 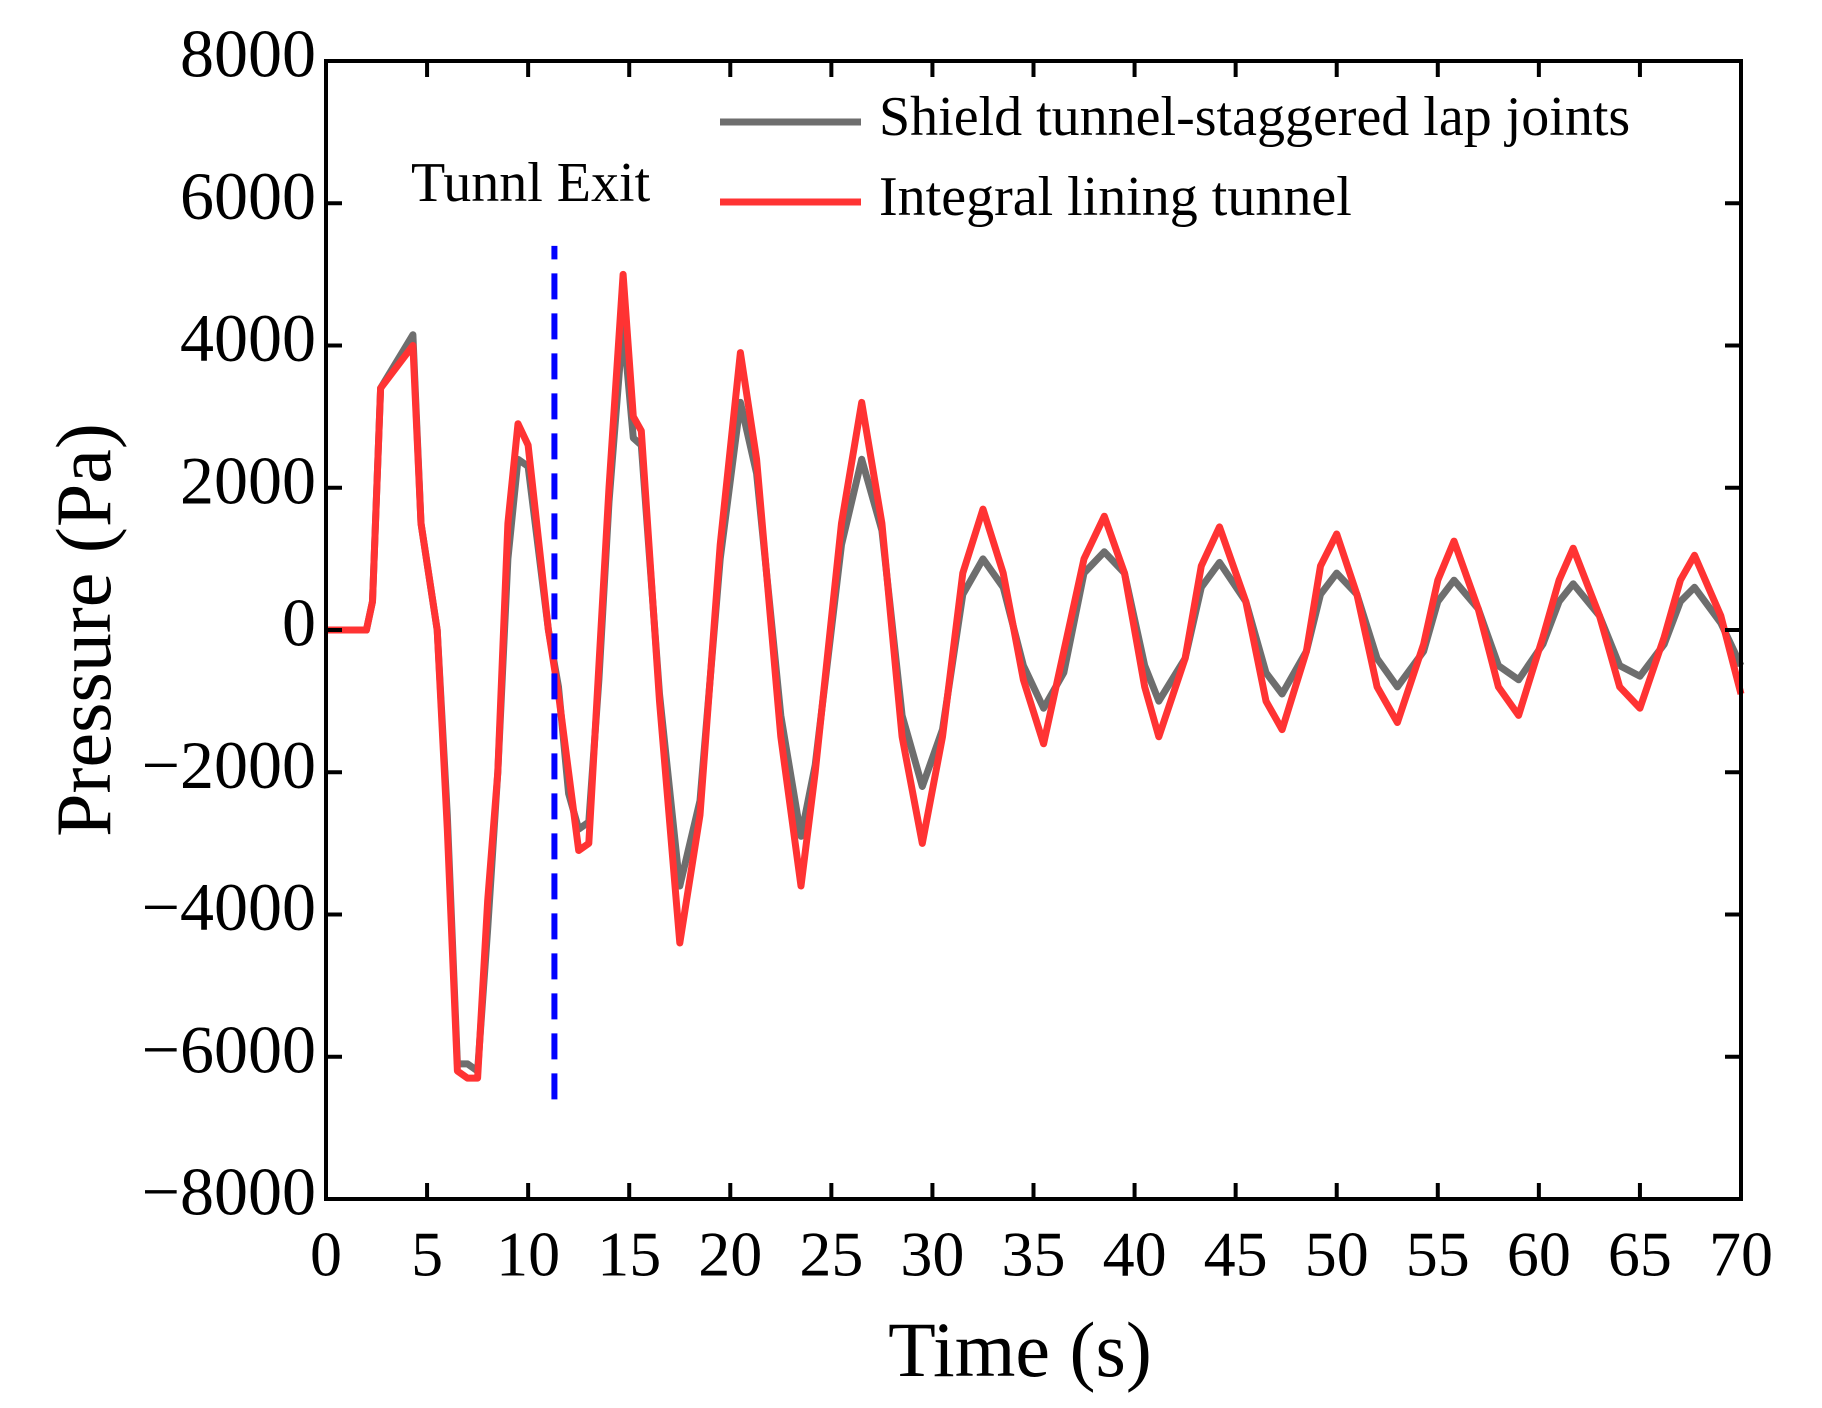 What do you see at coordinates (1236, 1254) in the screenshot?
I see `x-tick-label: 45` at bounding box center [1236, 1254].